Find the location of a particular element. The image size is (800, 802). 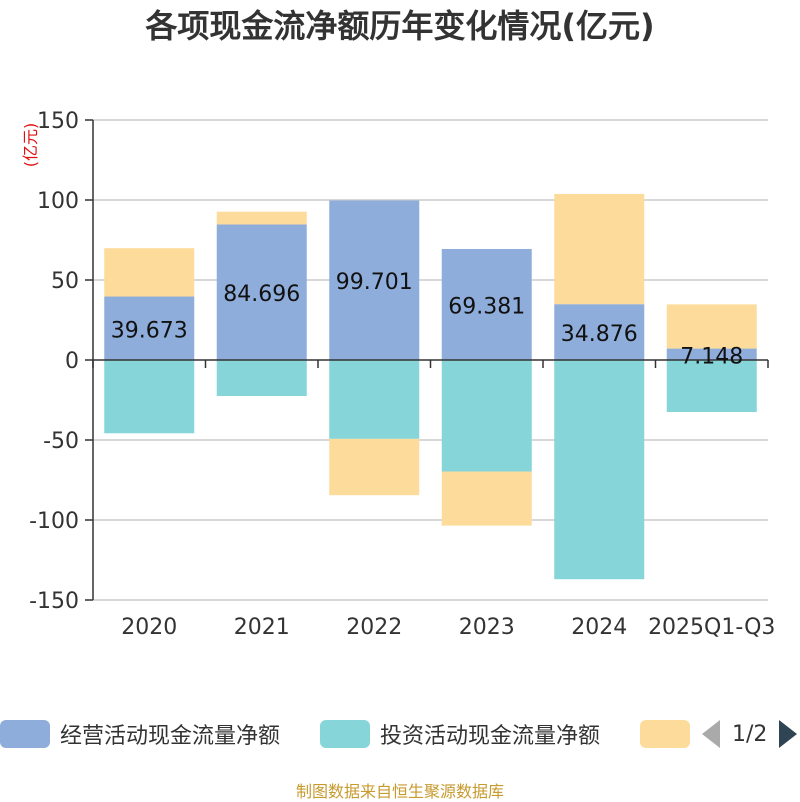

legend-pager: 1/2 is located at coordinates (750, 734).